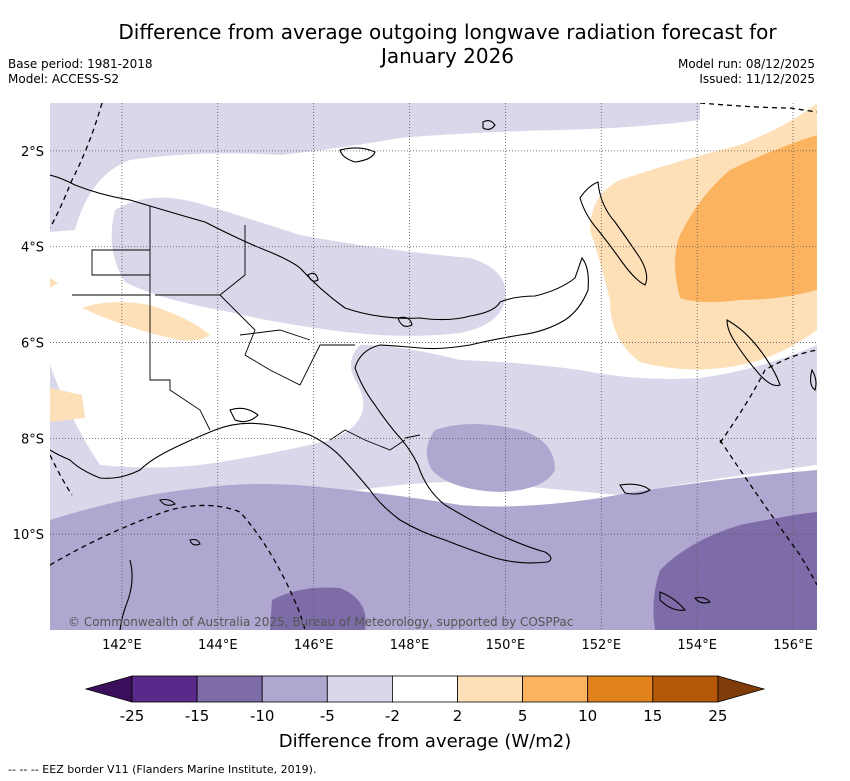 The width and height of the screenshot is (850, 781). I want to click on base-period: Base period: 1981-2018, so click(80, 64).